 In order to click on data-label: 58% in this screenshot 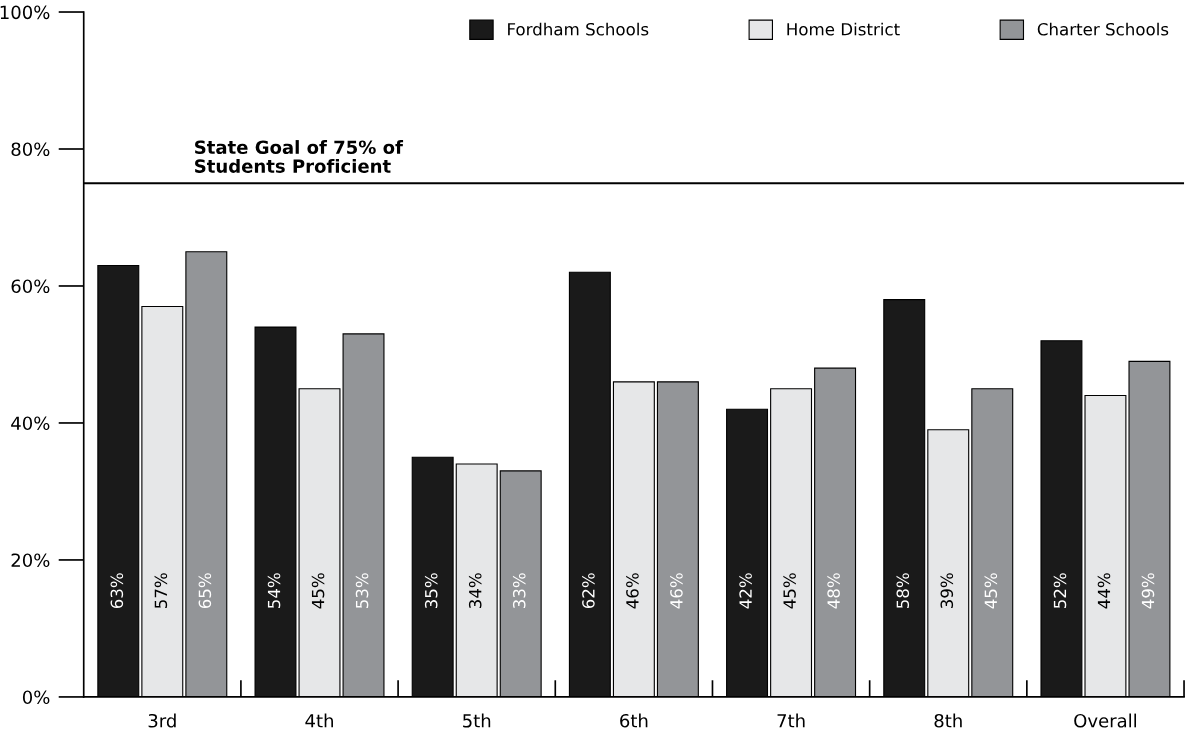, I will do `click(903, 590)`.